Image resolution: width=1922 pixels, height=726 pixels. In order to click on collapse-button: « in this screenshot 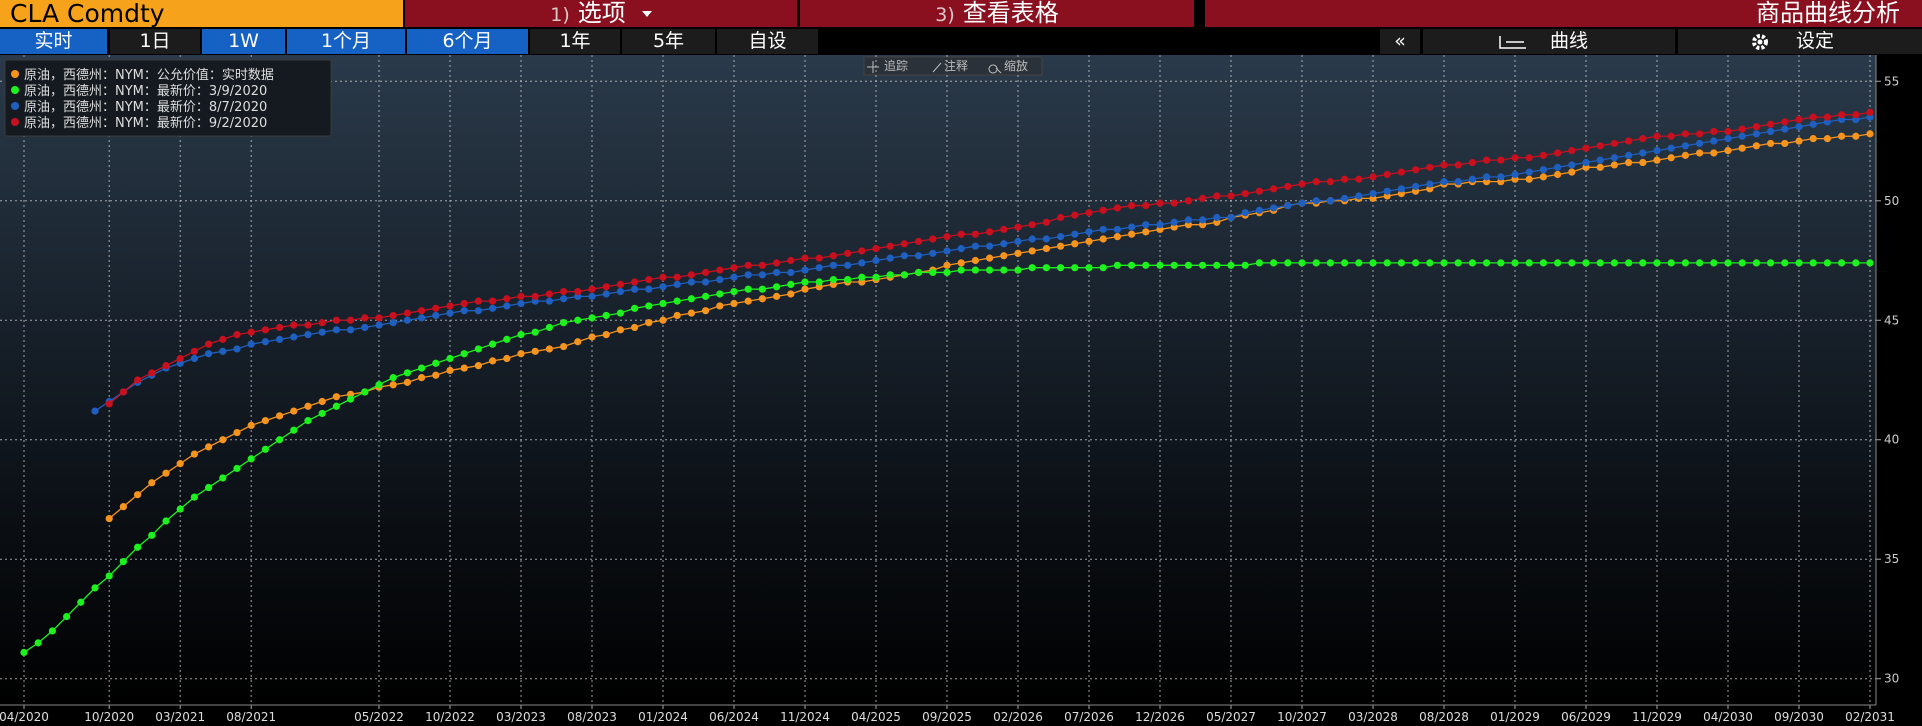, I will do `click(1400, 41)`.